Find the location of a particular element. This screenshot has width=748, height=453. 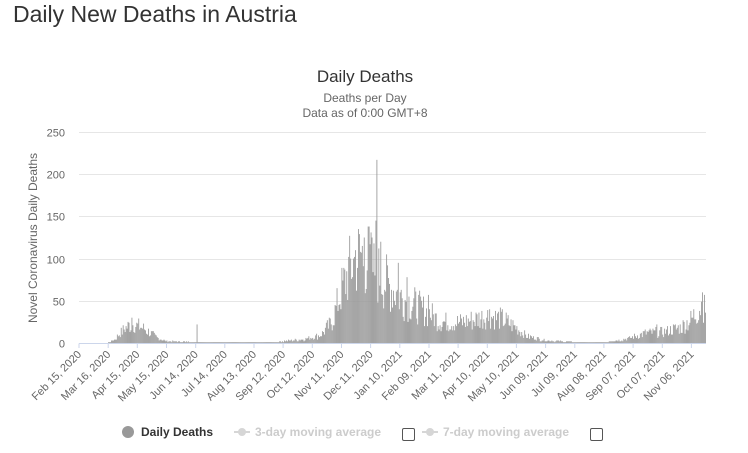

legend-item-3-day-average: 3-day moving average is located at coordinates (307, 432).